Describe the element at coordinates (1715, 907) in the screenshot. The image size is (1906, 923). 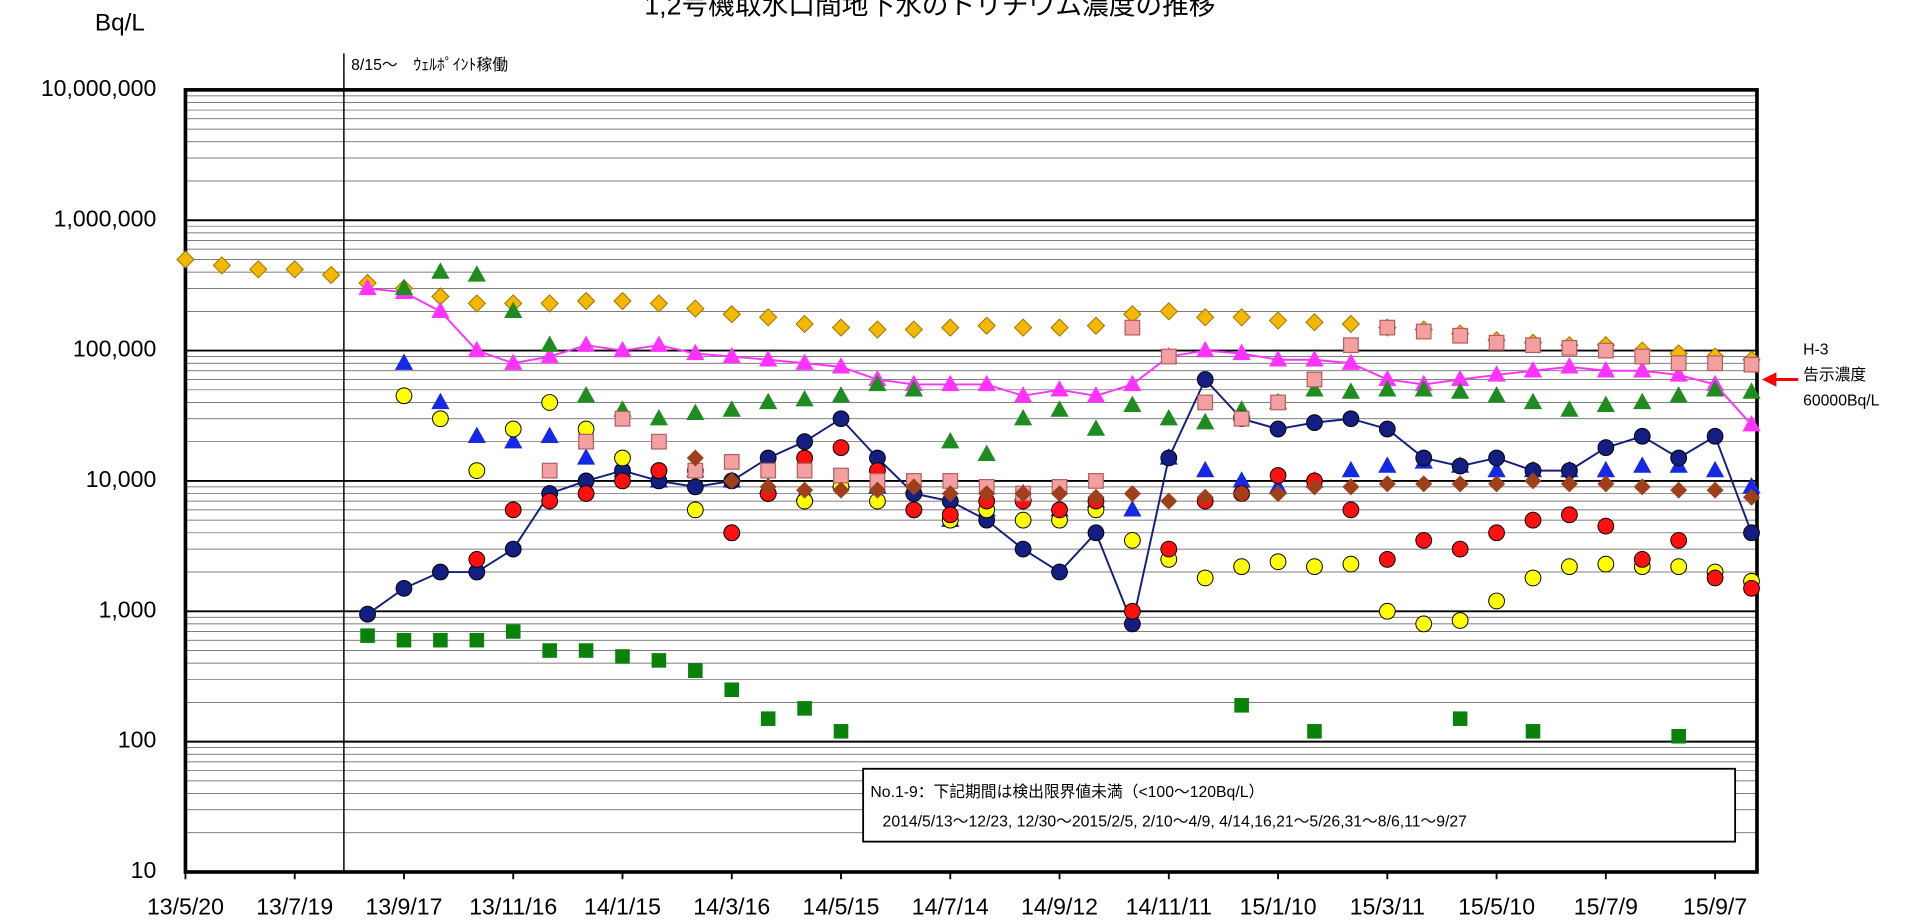
I see `x-tick-label: 15/9/7` at that location.